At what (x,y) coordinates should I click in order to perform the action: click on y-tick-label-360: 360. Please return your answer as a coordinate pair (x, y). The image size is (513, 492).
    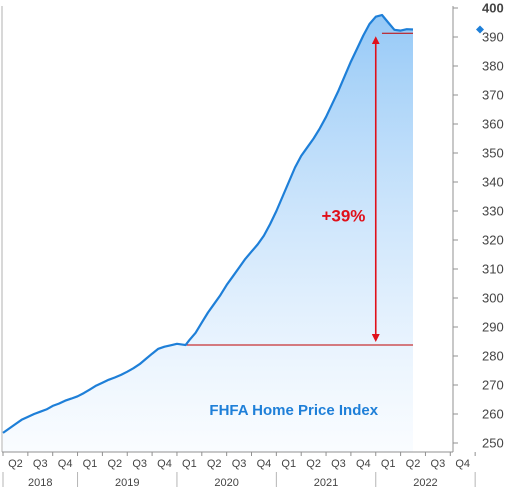
    Looking at the image, I should click on (493, 124).